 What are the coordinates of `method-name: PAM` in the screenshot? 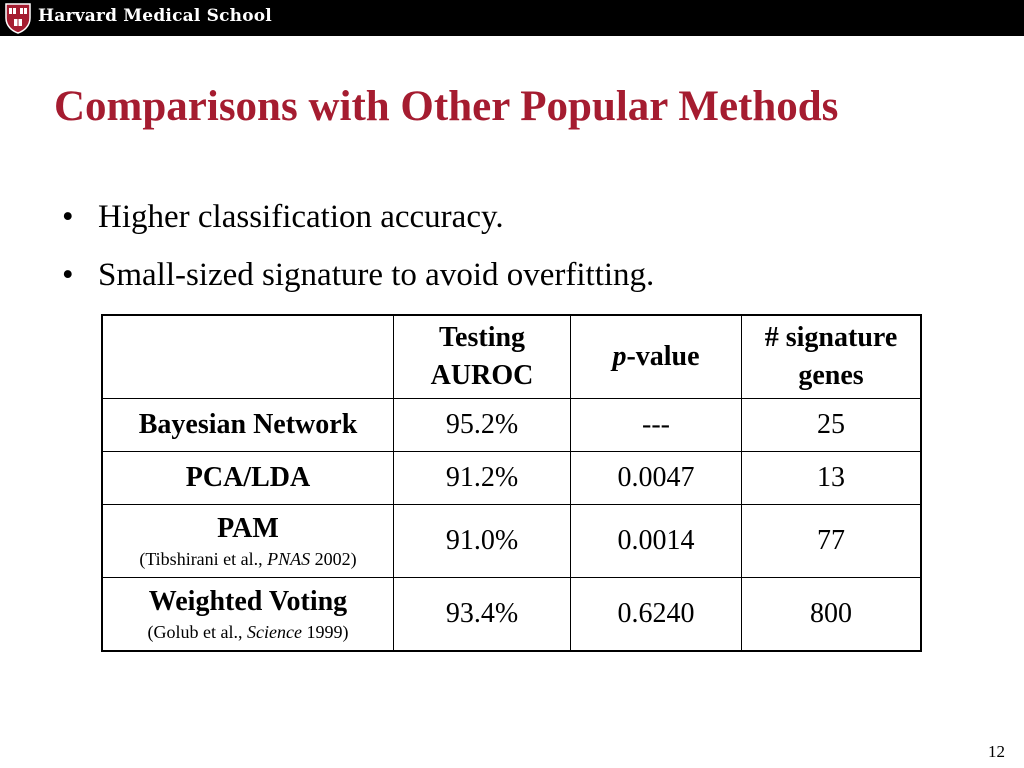 It's located at (248, 528).